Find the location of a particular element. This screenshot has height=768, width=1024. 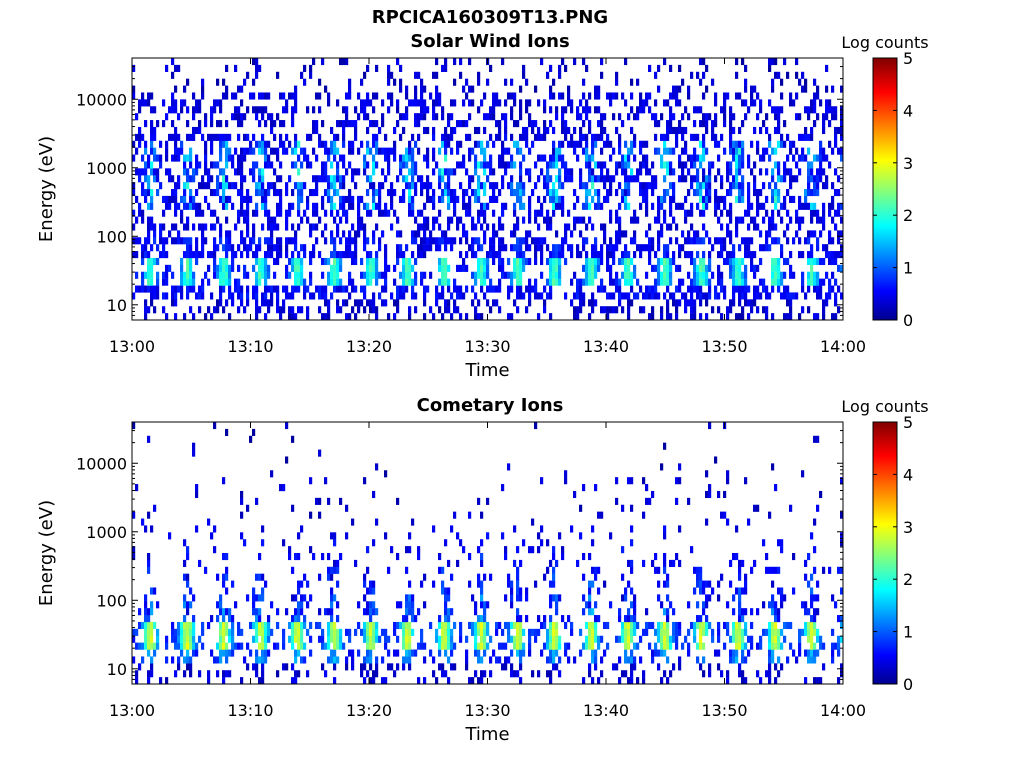

panel-title-cometary: Cometary Ions is located at coordinates (490, 405).